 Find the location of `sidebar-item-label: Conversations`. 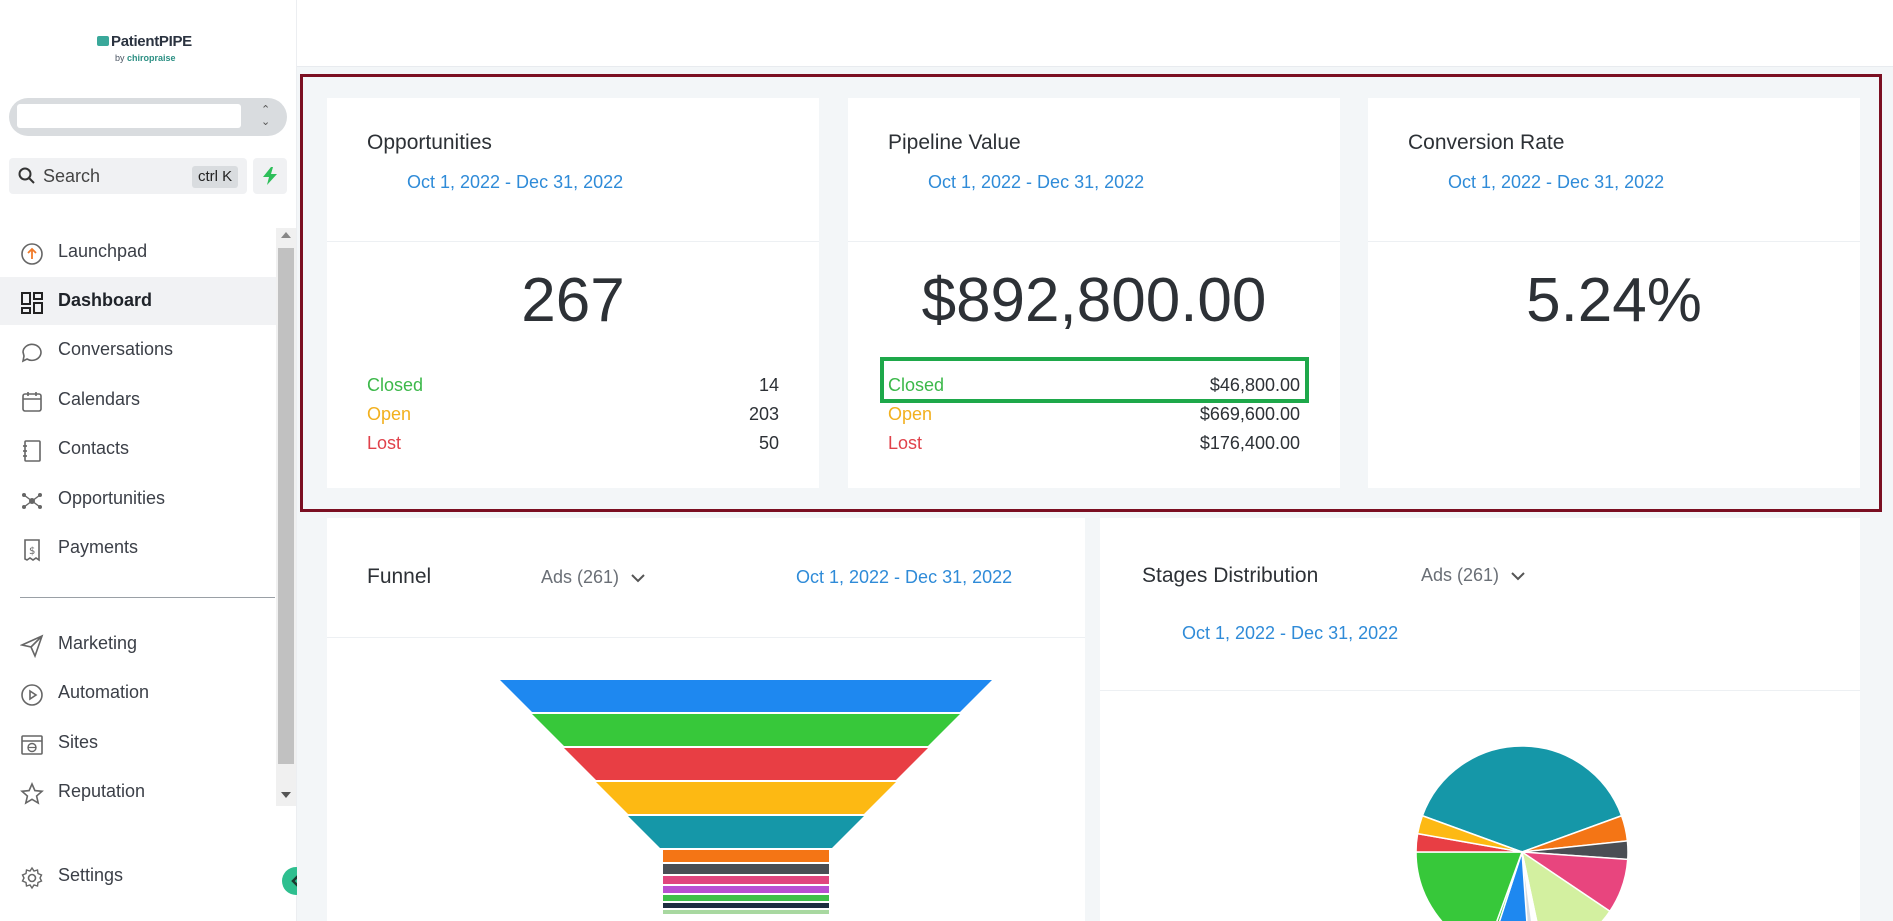

sidebar-item-label: Conversations is located at coordinates (116, 349).